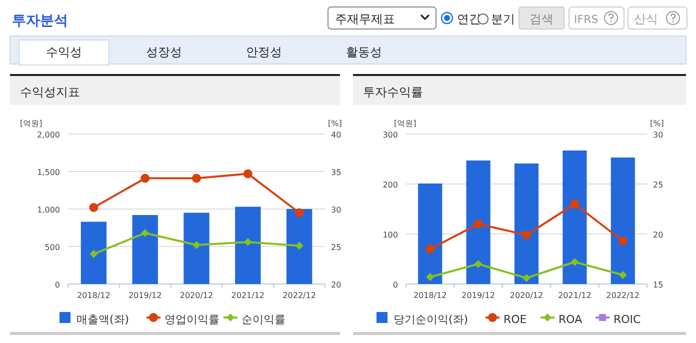 This screenshot has width=696, height=343. I want to click on text: 활동성, so click(364, 52).